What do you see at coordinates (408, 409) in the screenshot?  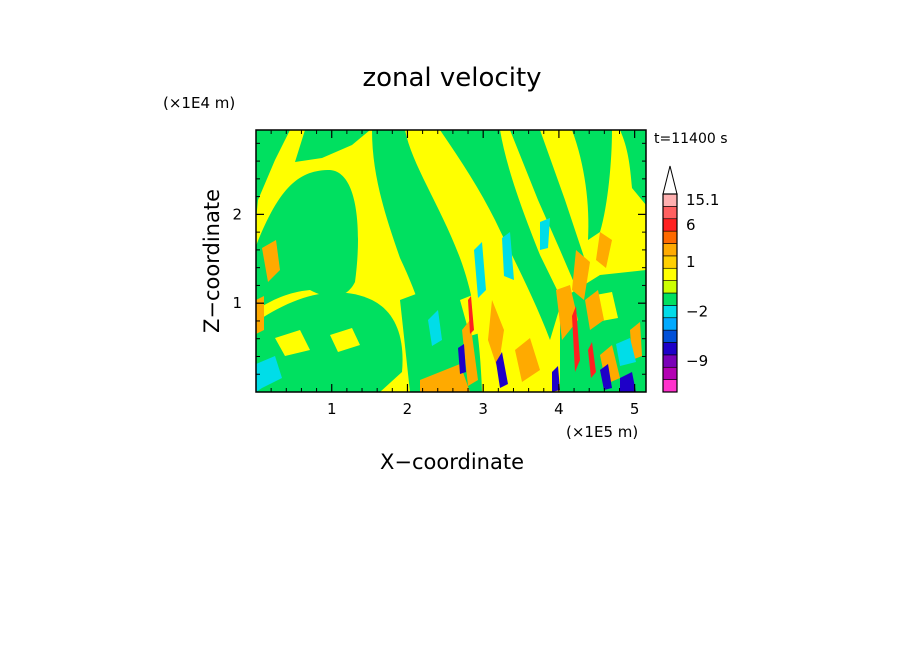 I see `x-tick-label: 2` at bounding box center [408, 409].